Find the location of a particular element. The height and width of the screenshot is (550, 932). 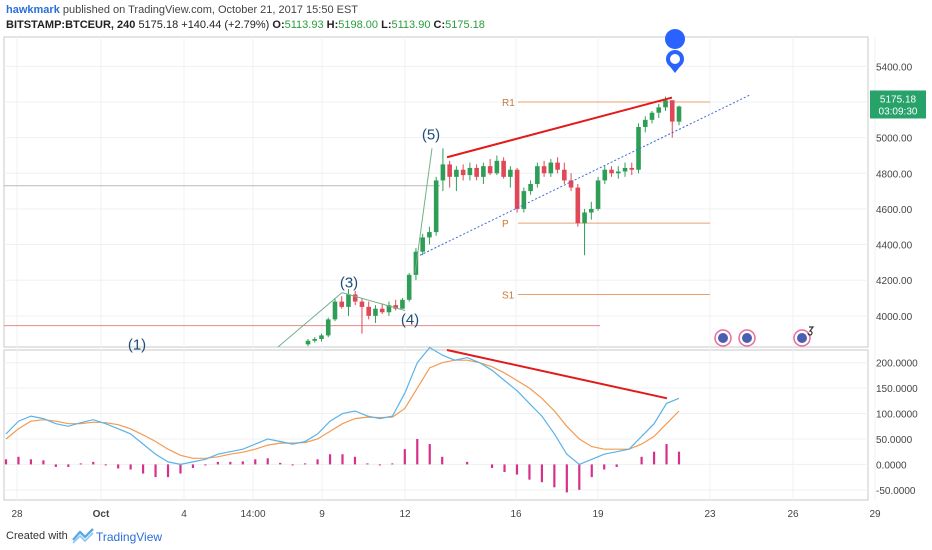

pin-hole is located at coordinates (675, 59).